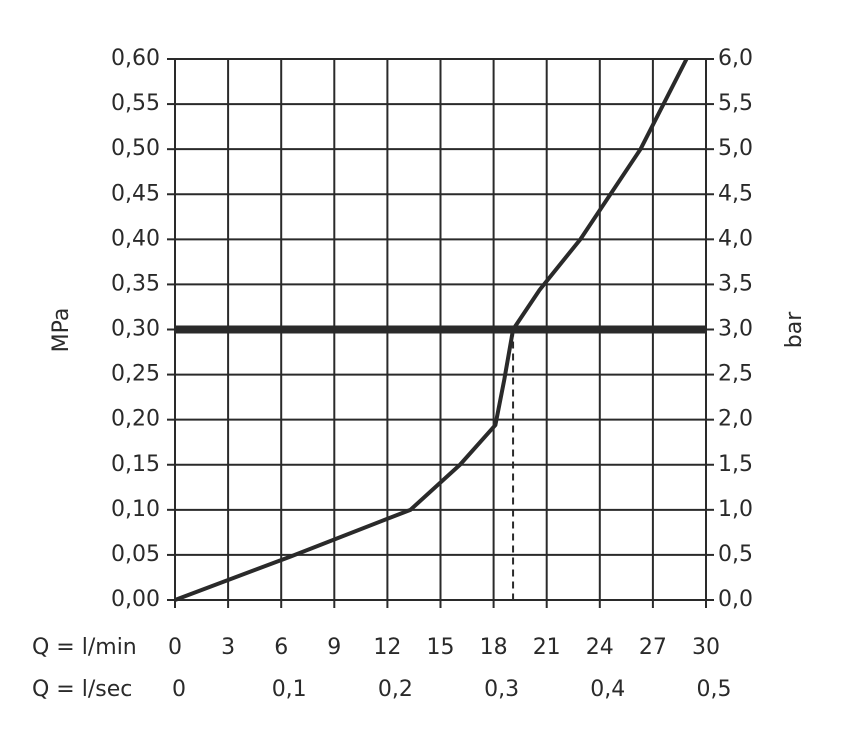 The image size is (858, 730). What do you see at coordinates (547, 647) in the screenshot?
I see `x-tick-label: 21` at bounding box center [547, 647].